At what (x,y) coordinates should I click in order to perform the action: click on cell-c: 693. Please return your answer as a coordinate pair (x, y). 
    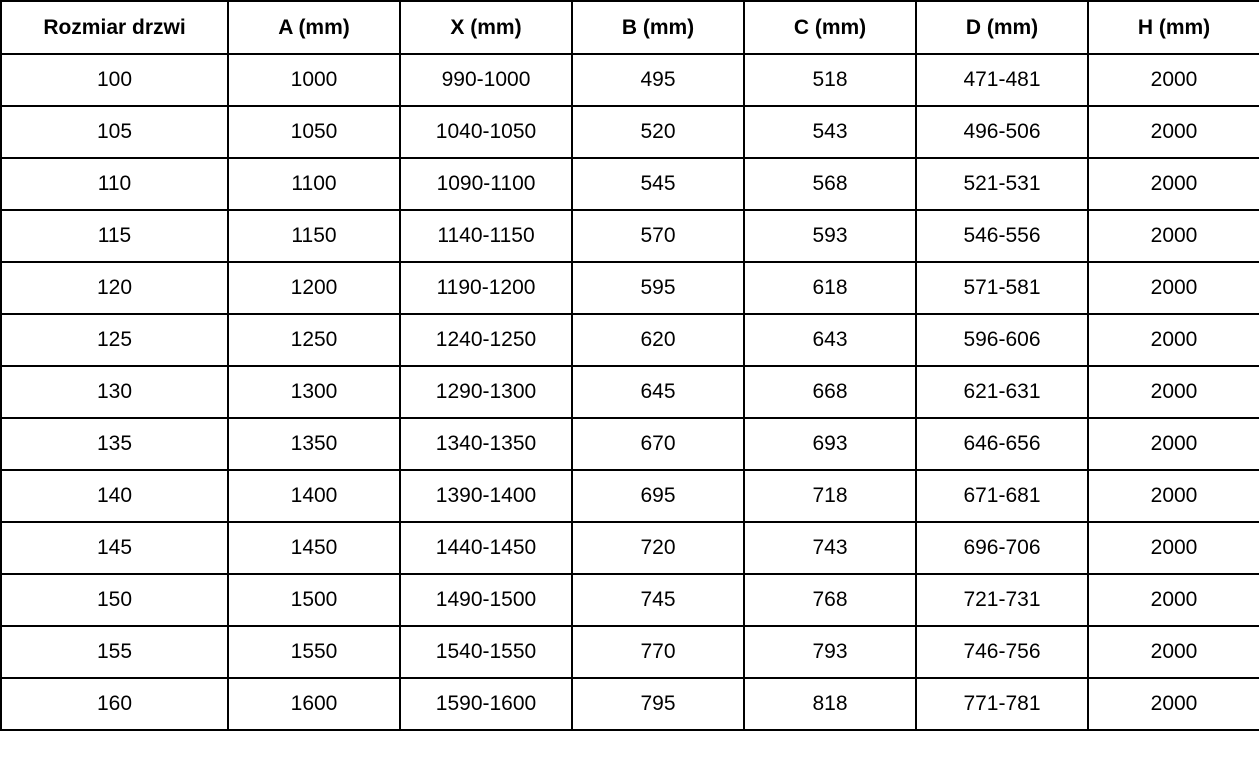
    Looking at the image, I should click on (830, 444).